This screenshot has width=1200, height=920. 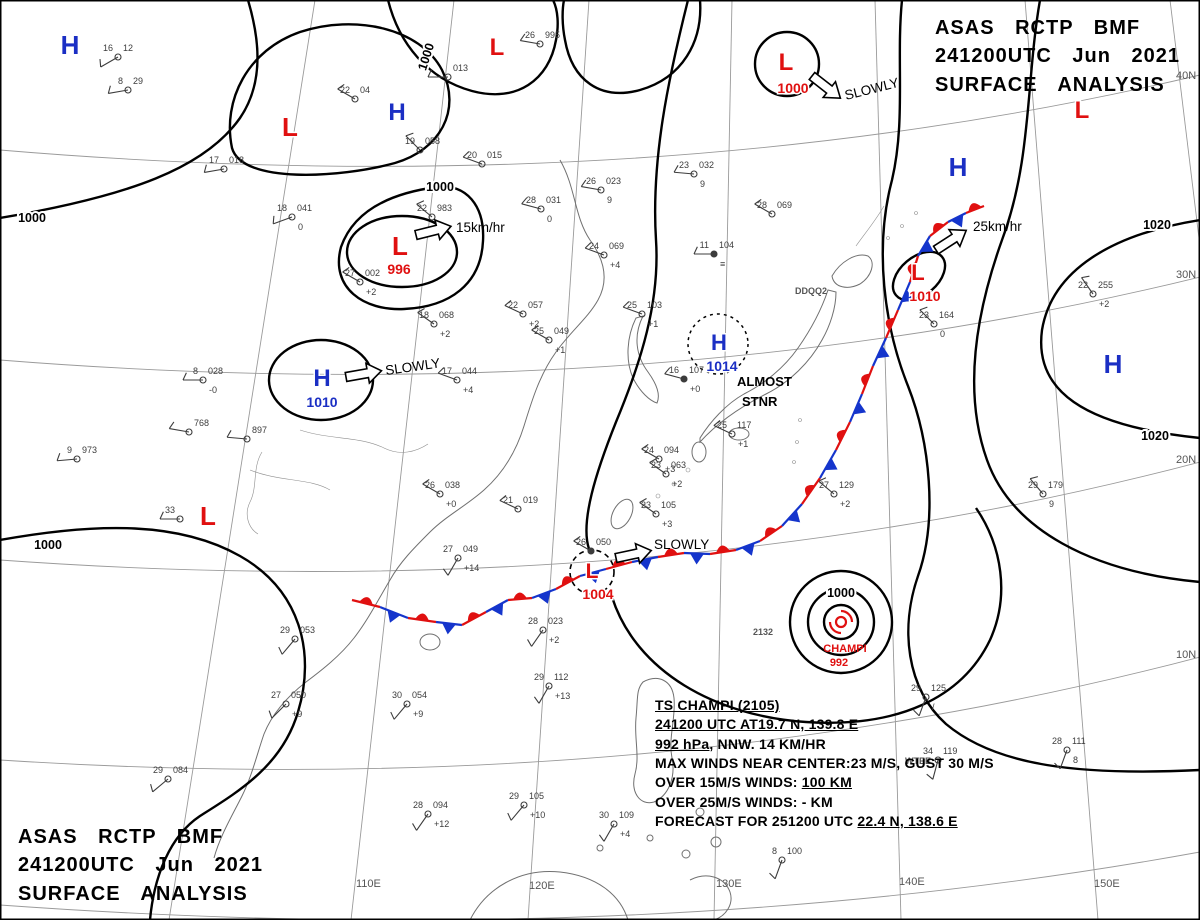 I want to click on station-plot: 24 069 +4, so click(x=604, y=255).